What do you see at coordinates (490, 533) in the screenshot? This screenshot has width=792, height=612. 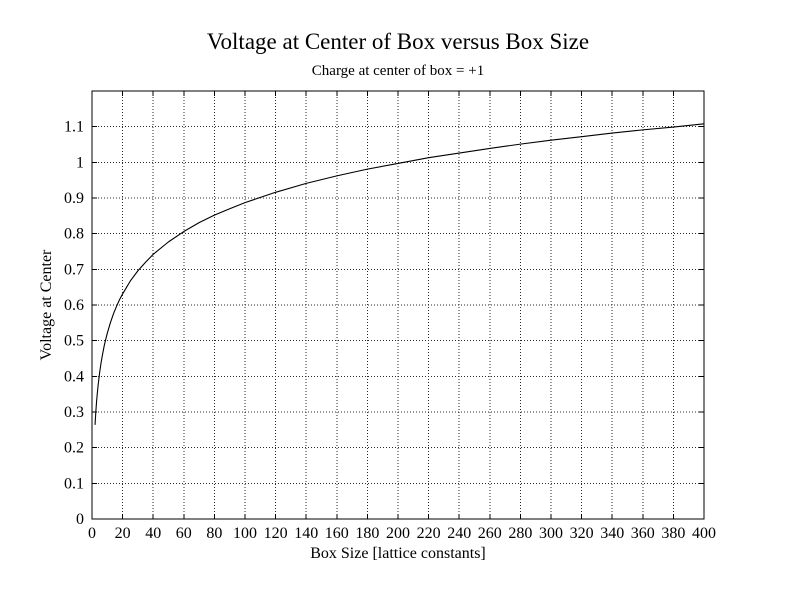 I see `x-tick-label: 260` at bounding box center [490, 533].